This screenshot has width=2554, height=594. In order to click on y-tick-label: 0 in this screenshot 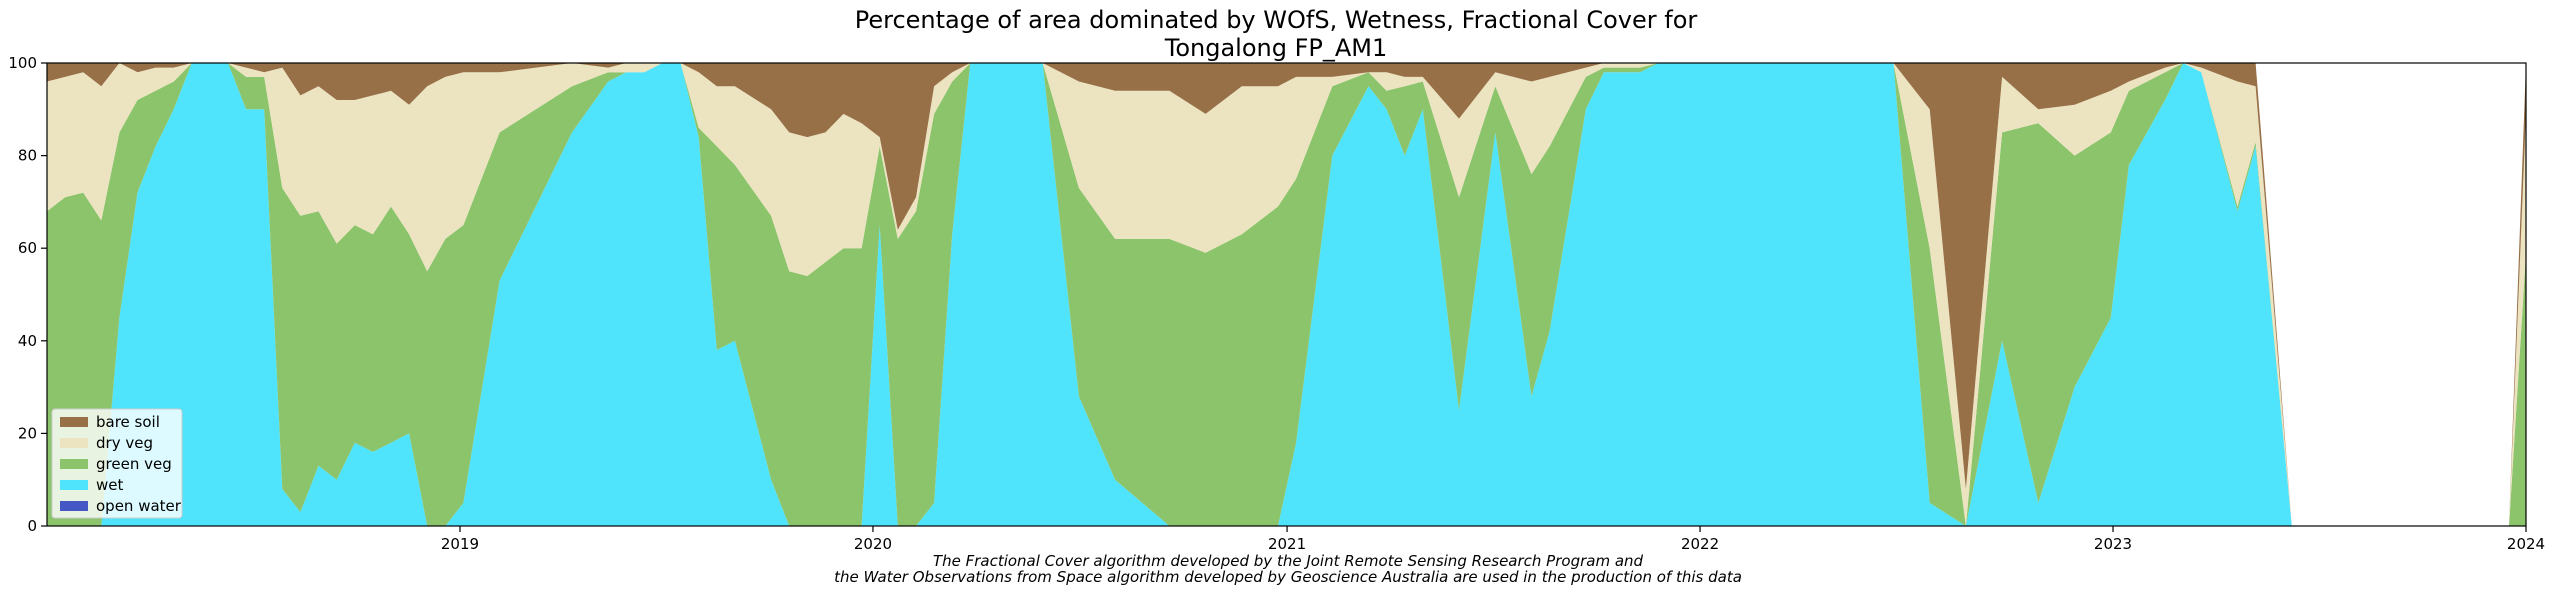, I will do `click(32, 526)`.